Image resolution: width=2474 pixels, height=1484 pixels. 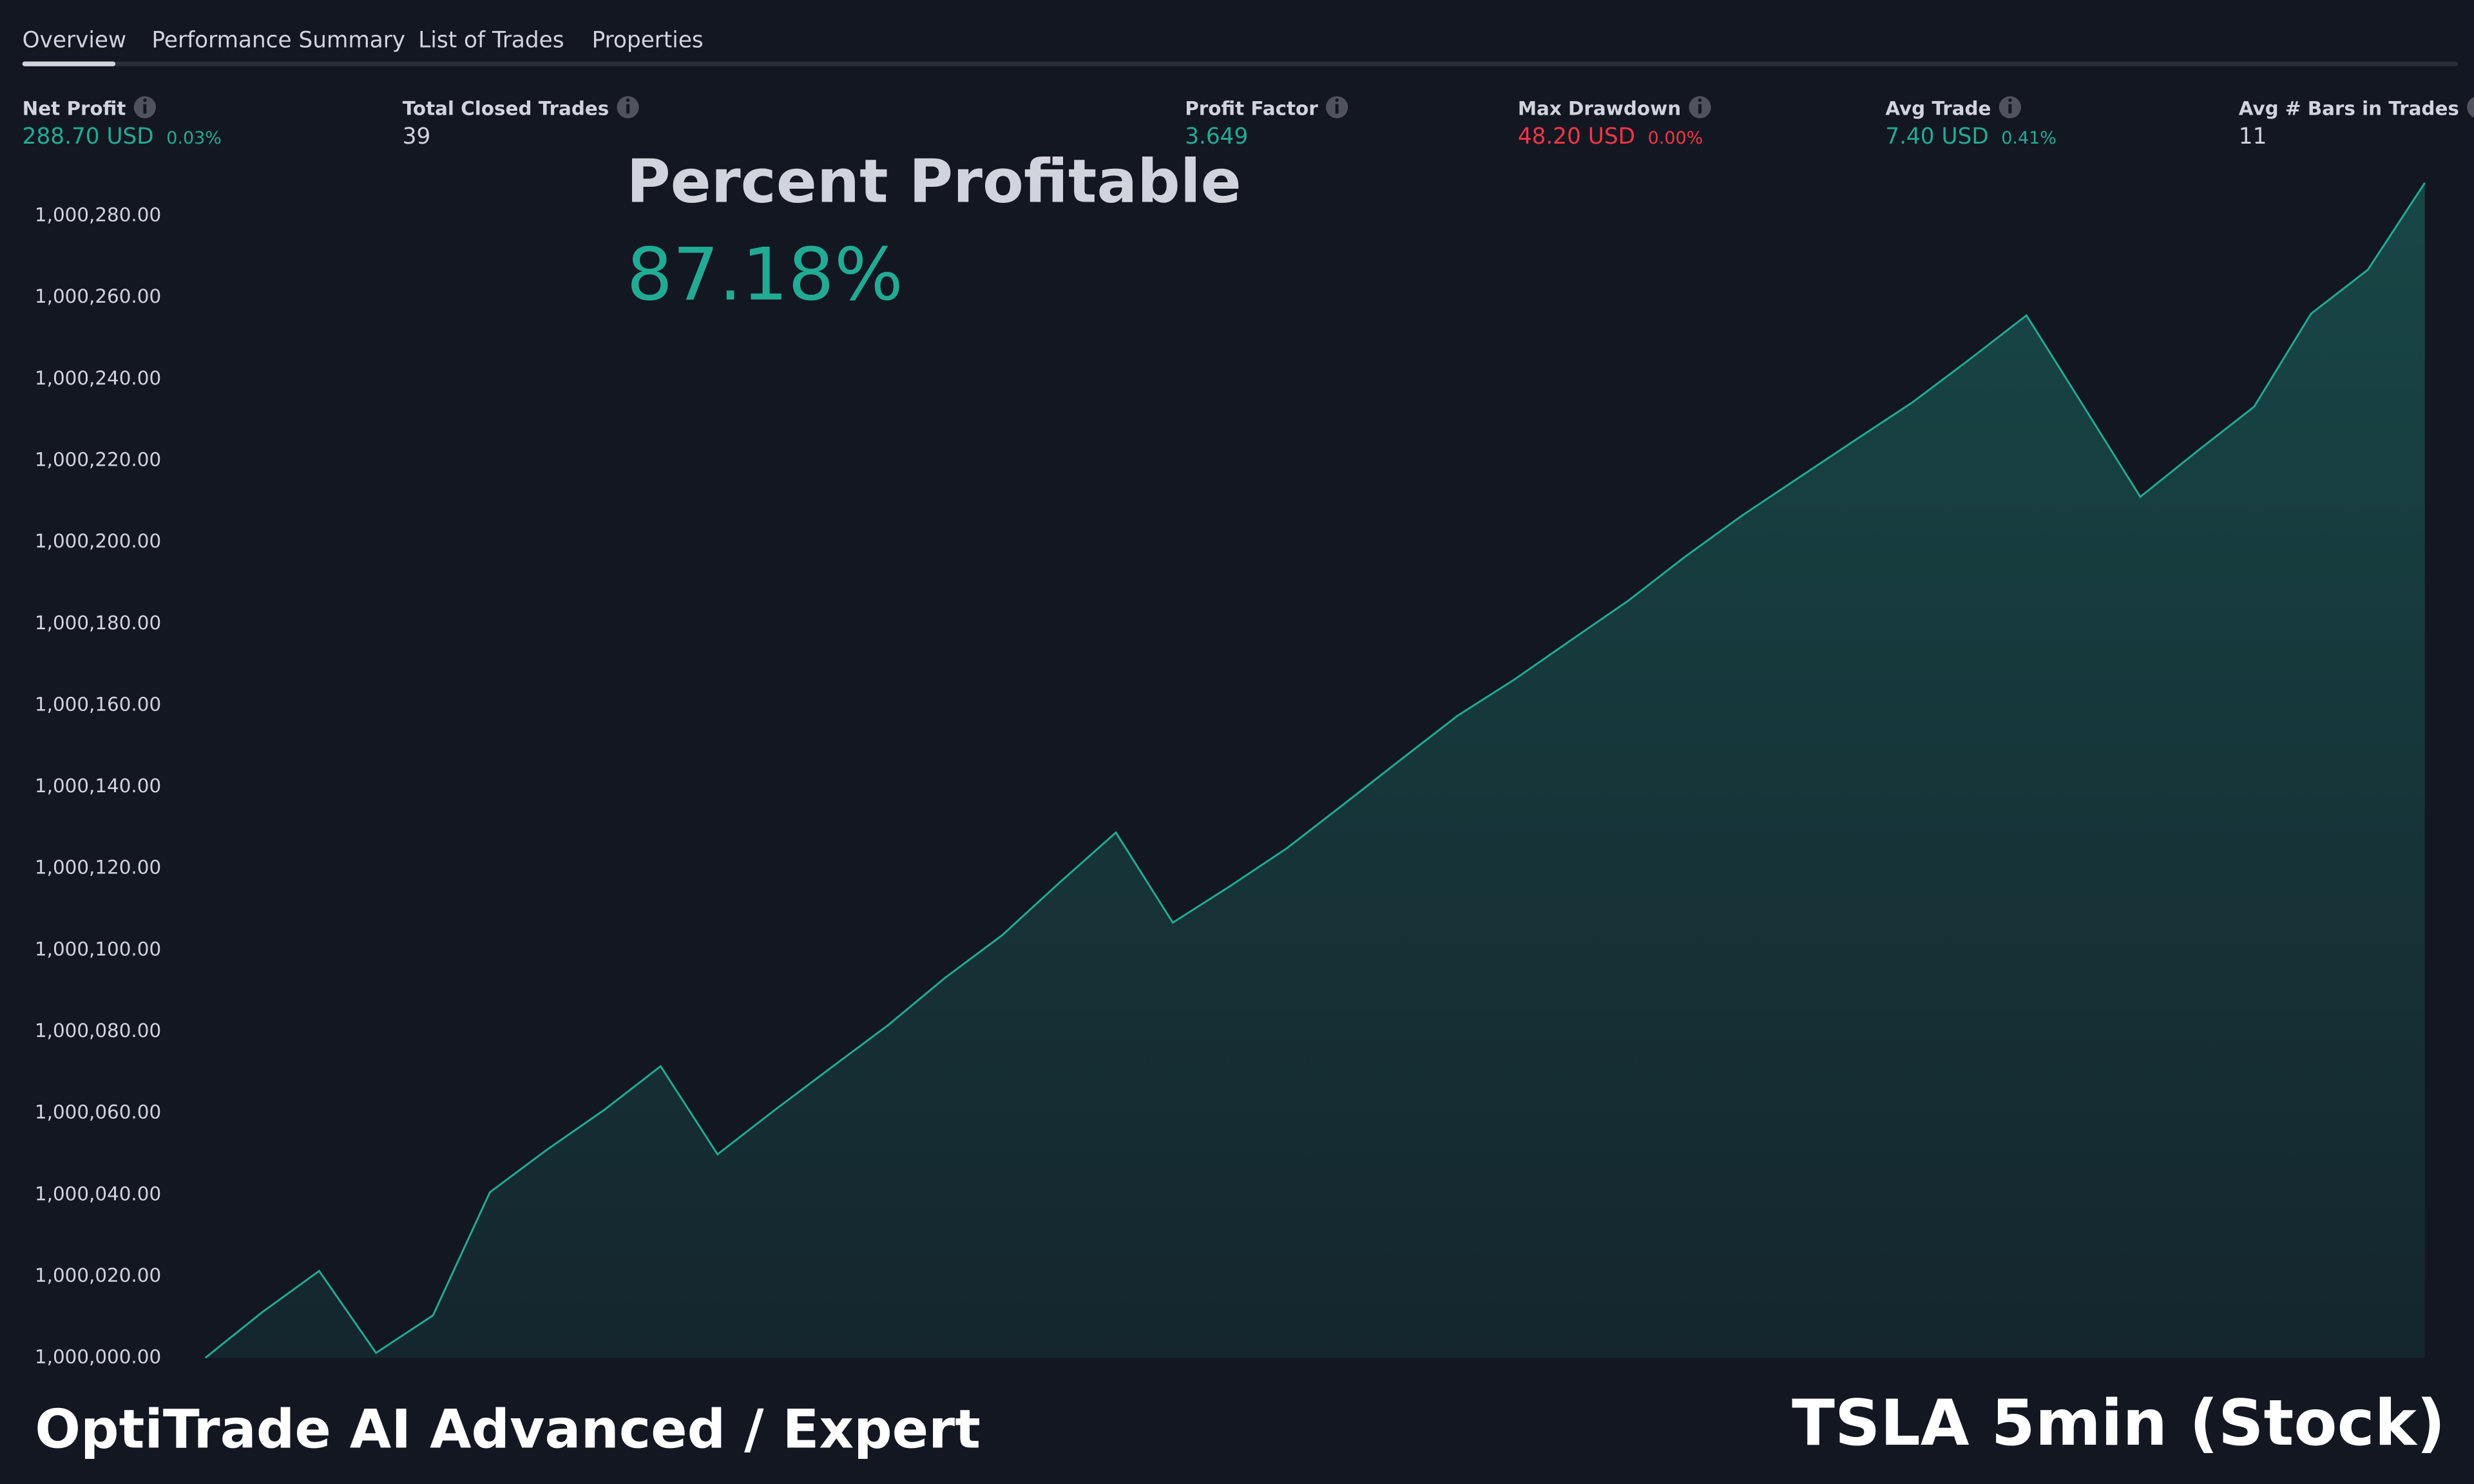 I want to click on stat-percent: 0.03%, so click(x=194, y=138).